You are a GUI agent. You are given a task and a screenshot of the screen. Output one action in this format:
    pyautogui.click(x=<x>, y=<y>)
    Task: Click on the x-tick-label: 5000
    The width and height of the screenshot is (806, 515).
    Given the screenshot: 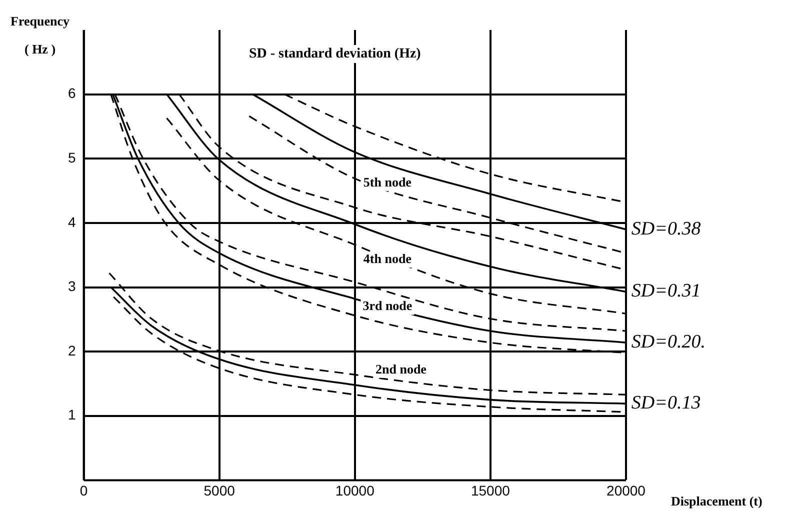 What is the action you would take?
    pyautogui.click(x=220, y=490)
    